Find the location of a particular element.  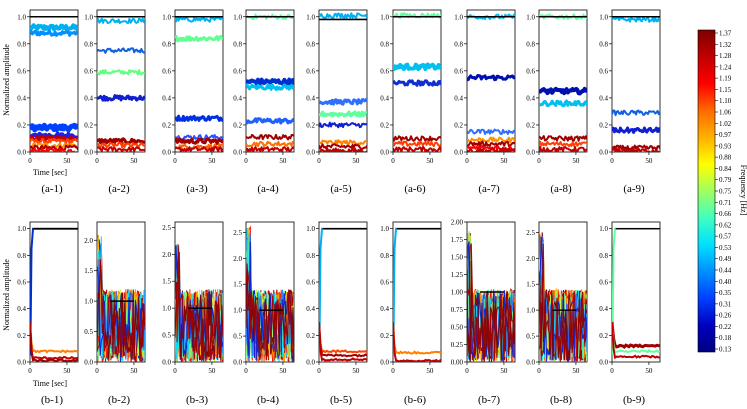

panel-label: (a-5) is located at coordinates (341, 189).